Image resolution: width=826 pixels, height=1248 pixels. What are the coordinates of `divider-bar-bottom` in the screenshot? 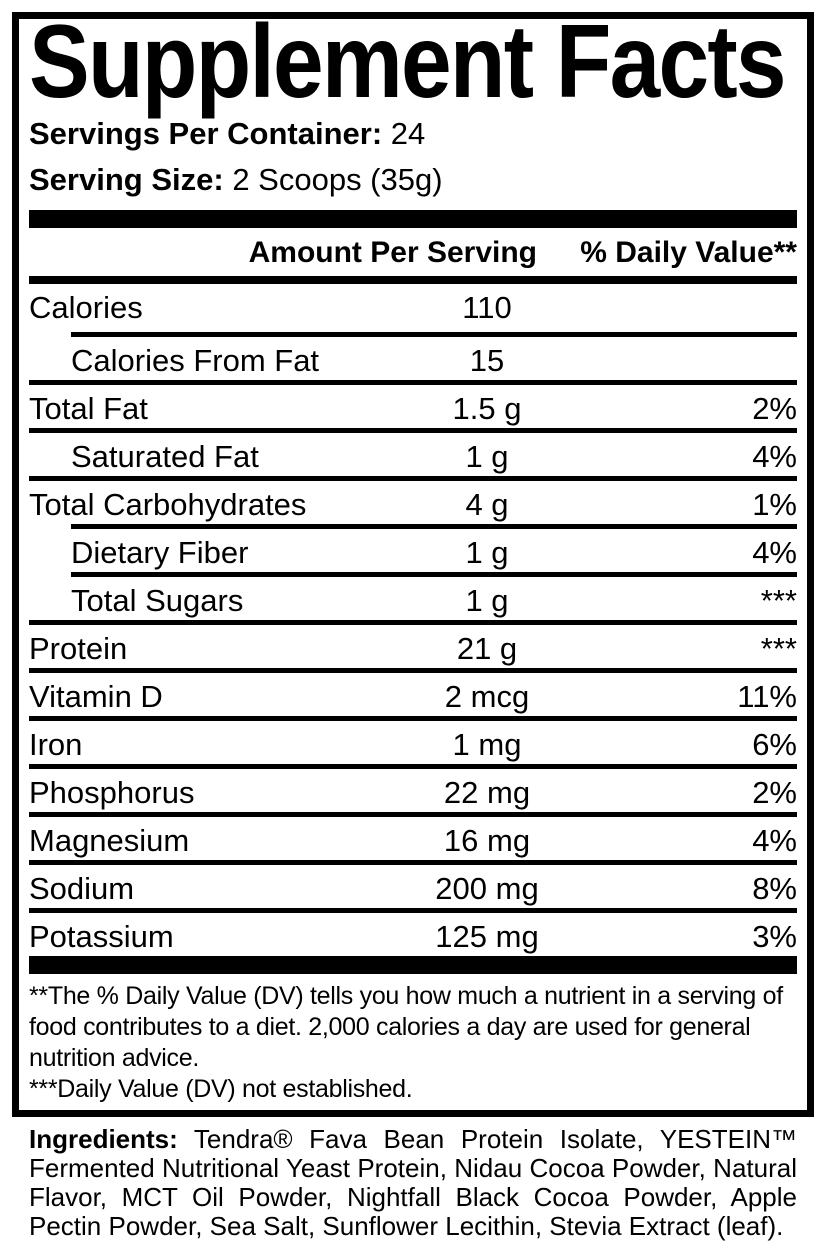 It's located at (413, 964).